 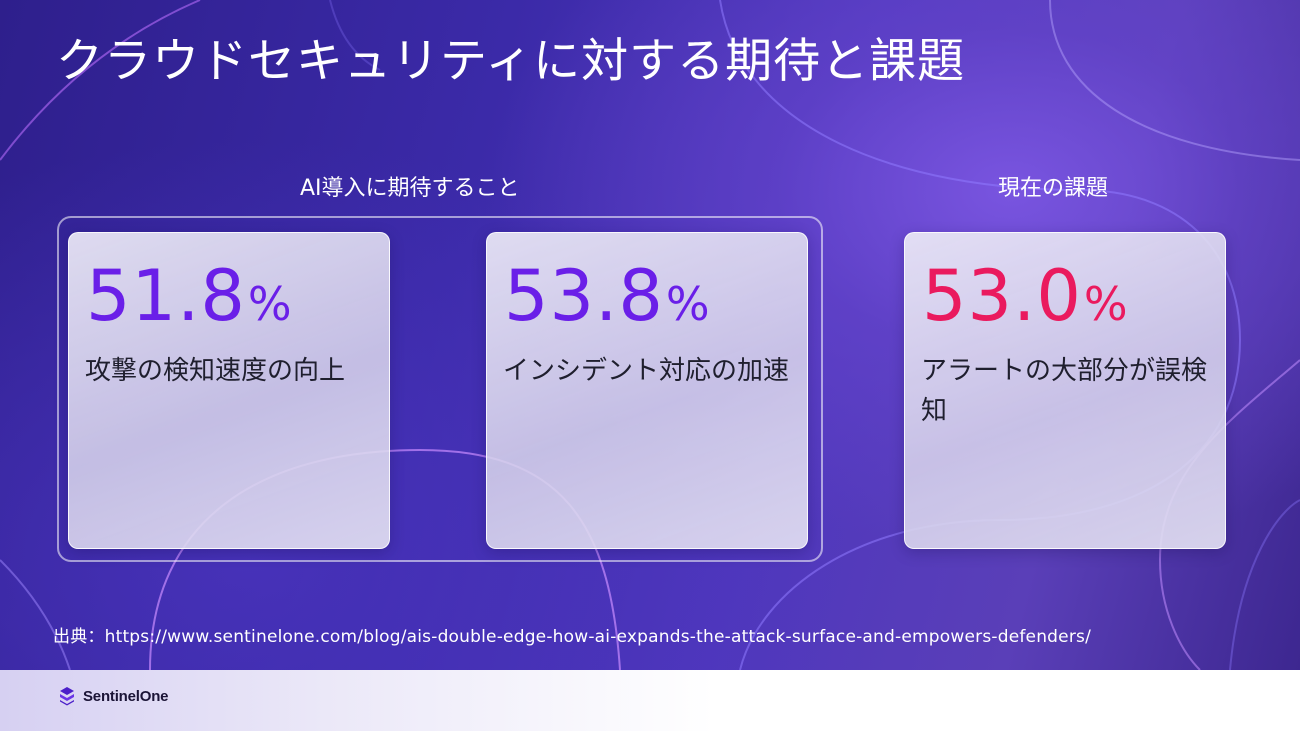 I want to click on sentinelone-logo-icon, so click(x=67, y=696).